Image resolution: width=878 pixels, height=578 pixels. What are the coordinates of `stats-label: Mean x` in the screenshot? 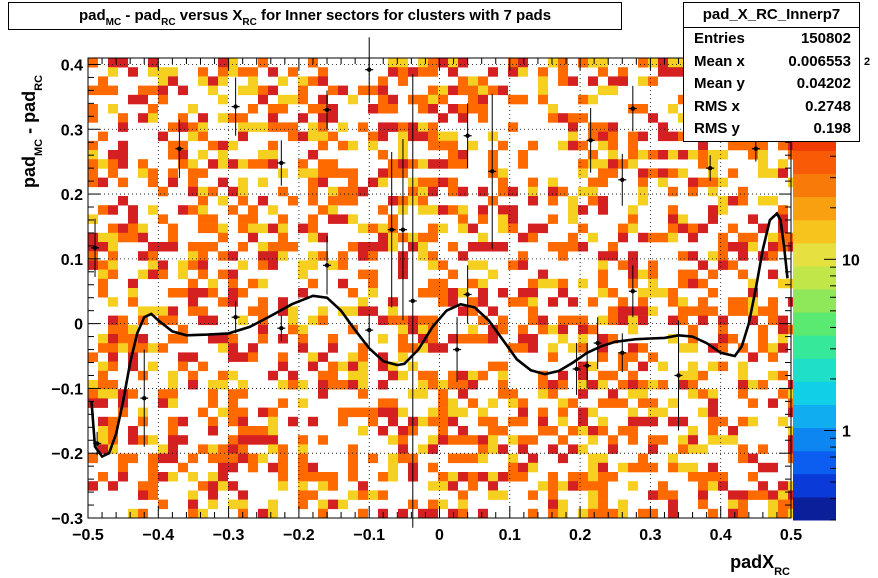 It's located at (719, 61).